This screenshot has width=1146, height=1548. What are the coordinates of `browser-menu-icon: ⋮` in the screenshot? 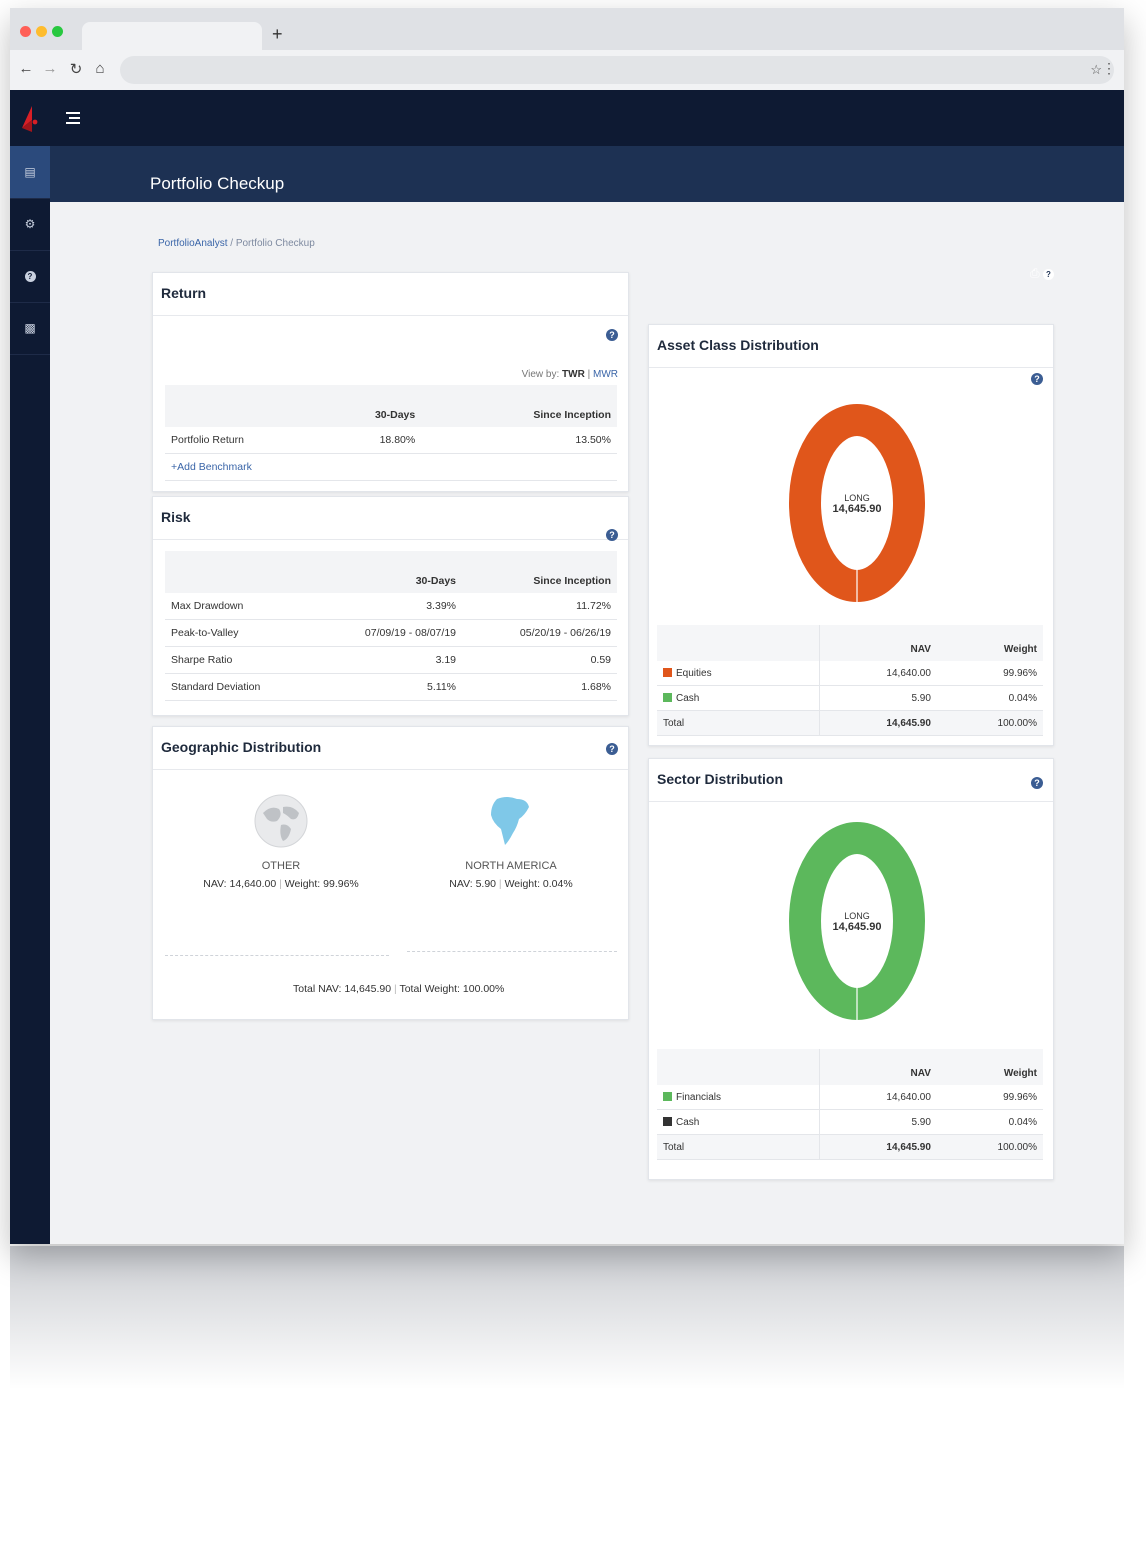 It's located at (1109, 68).